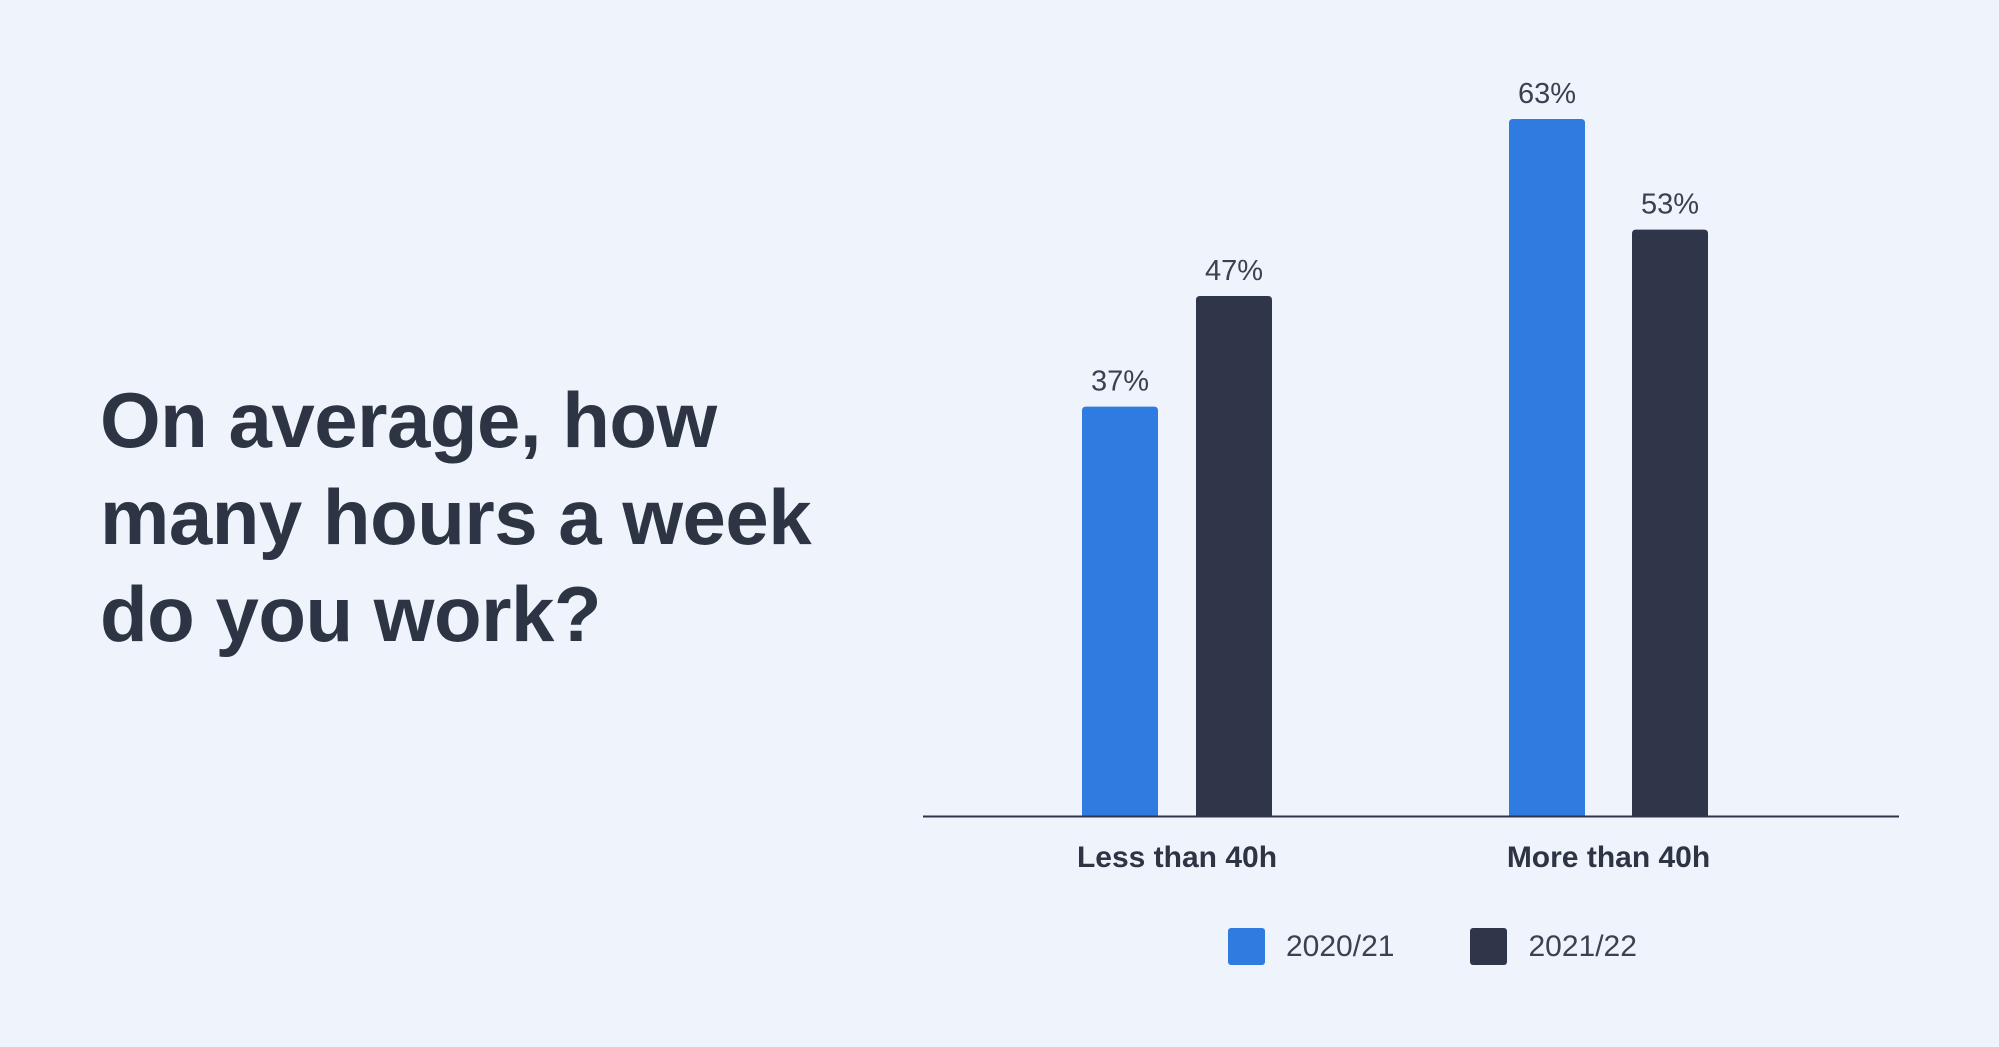 This screenshot has width=1999, height=1047. I want to click on legend-label-2021-22: 2021/22, so click(1582, 946).